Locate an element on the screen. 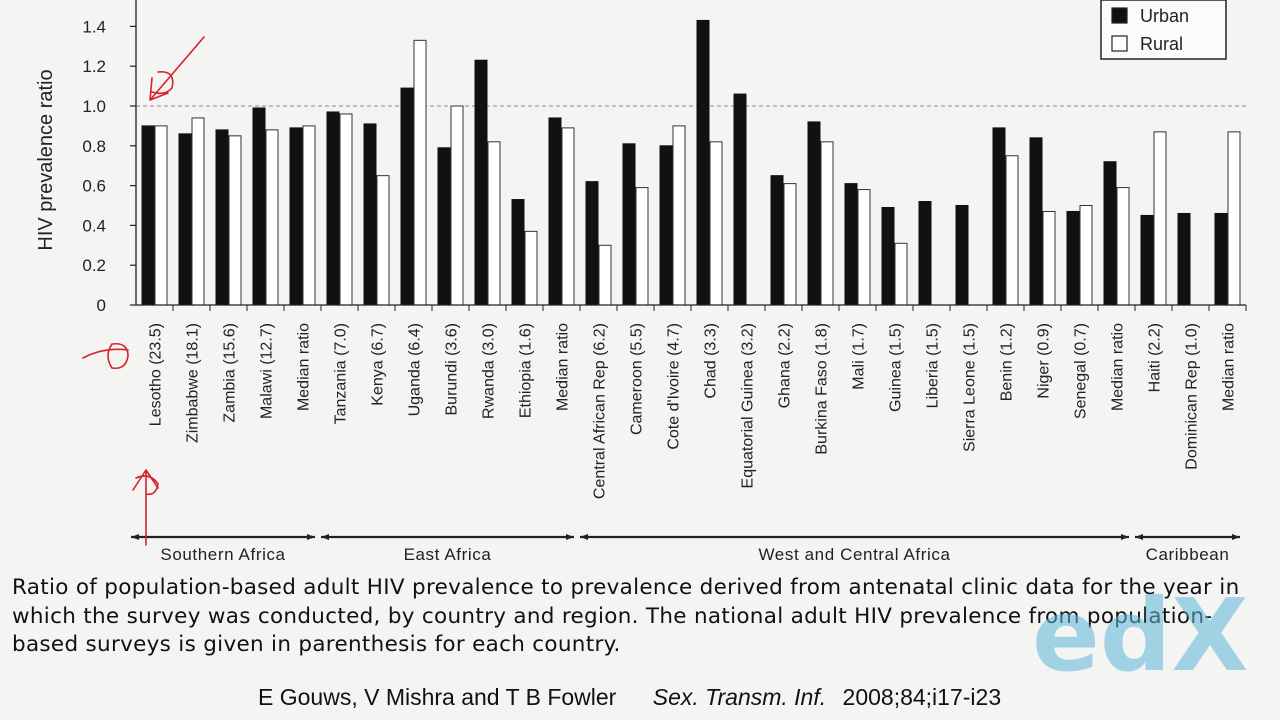 The height and width of the screenshot is (720, 1280). x-tick-label: Liberia (1.5) is located at coordinates (933, 365).